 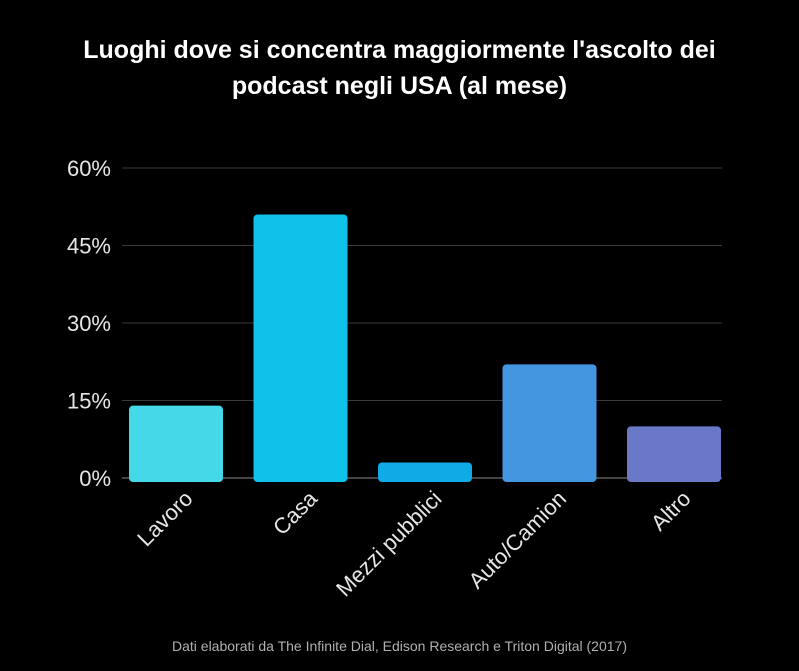 I want to click on x-tick-label: Auto/Camion, so click(x=517, y=540).